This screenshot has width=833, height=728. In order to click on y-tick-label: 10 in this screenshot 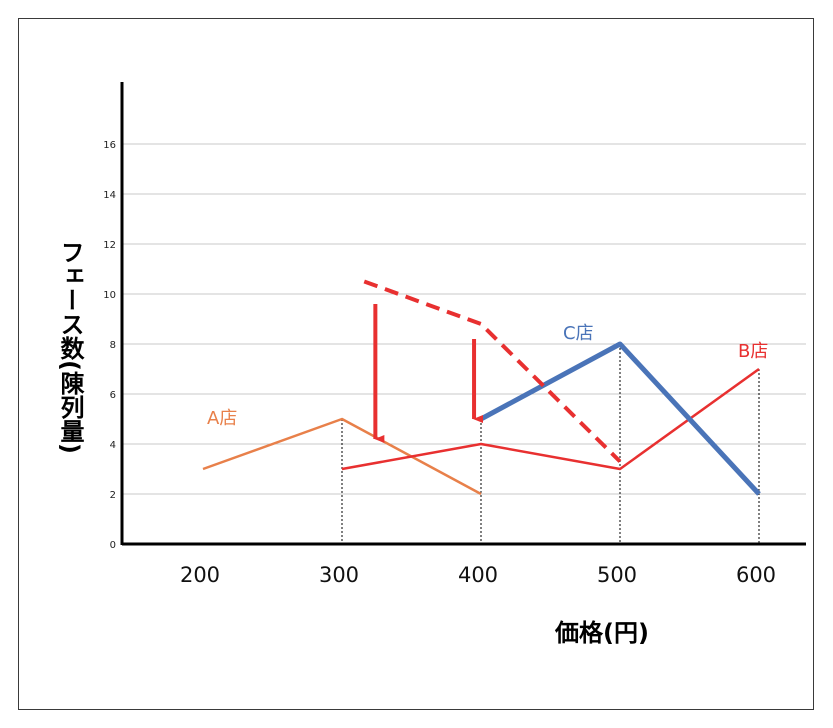, I will do `click(109, 295)`.